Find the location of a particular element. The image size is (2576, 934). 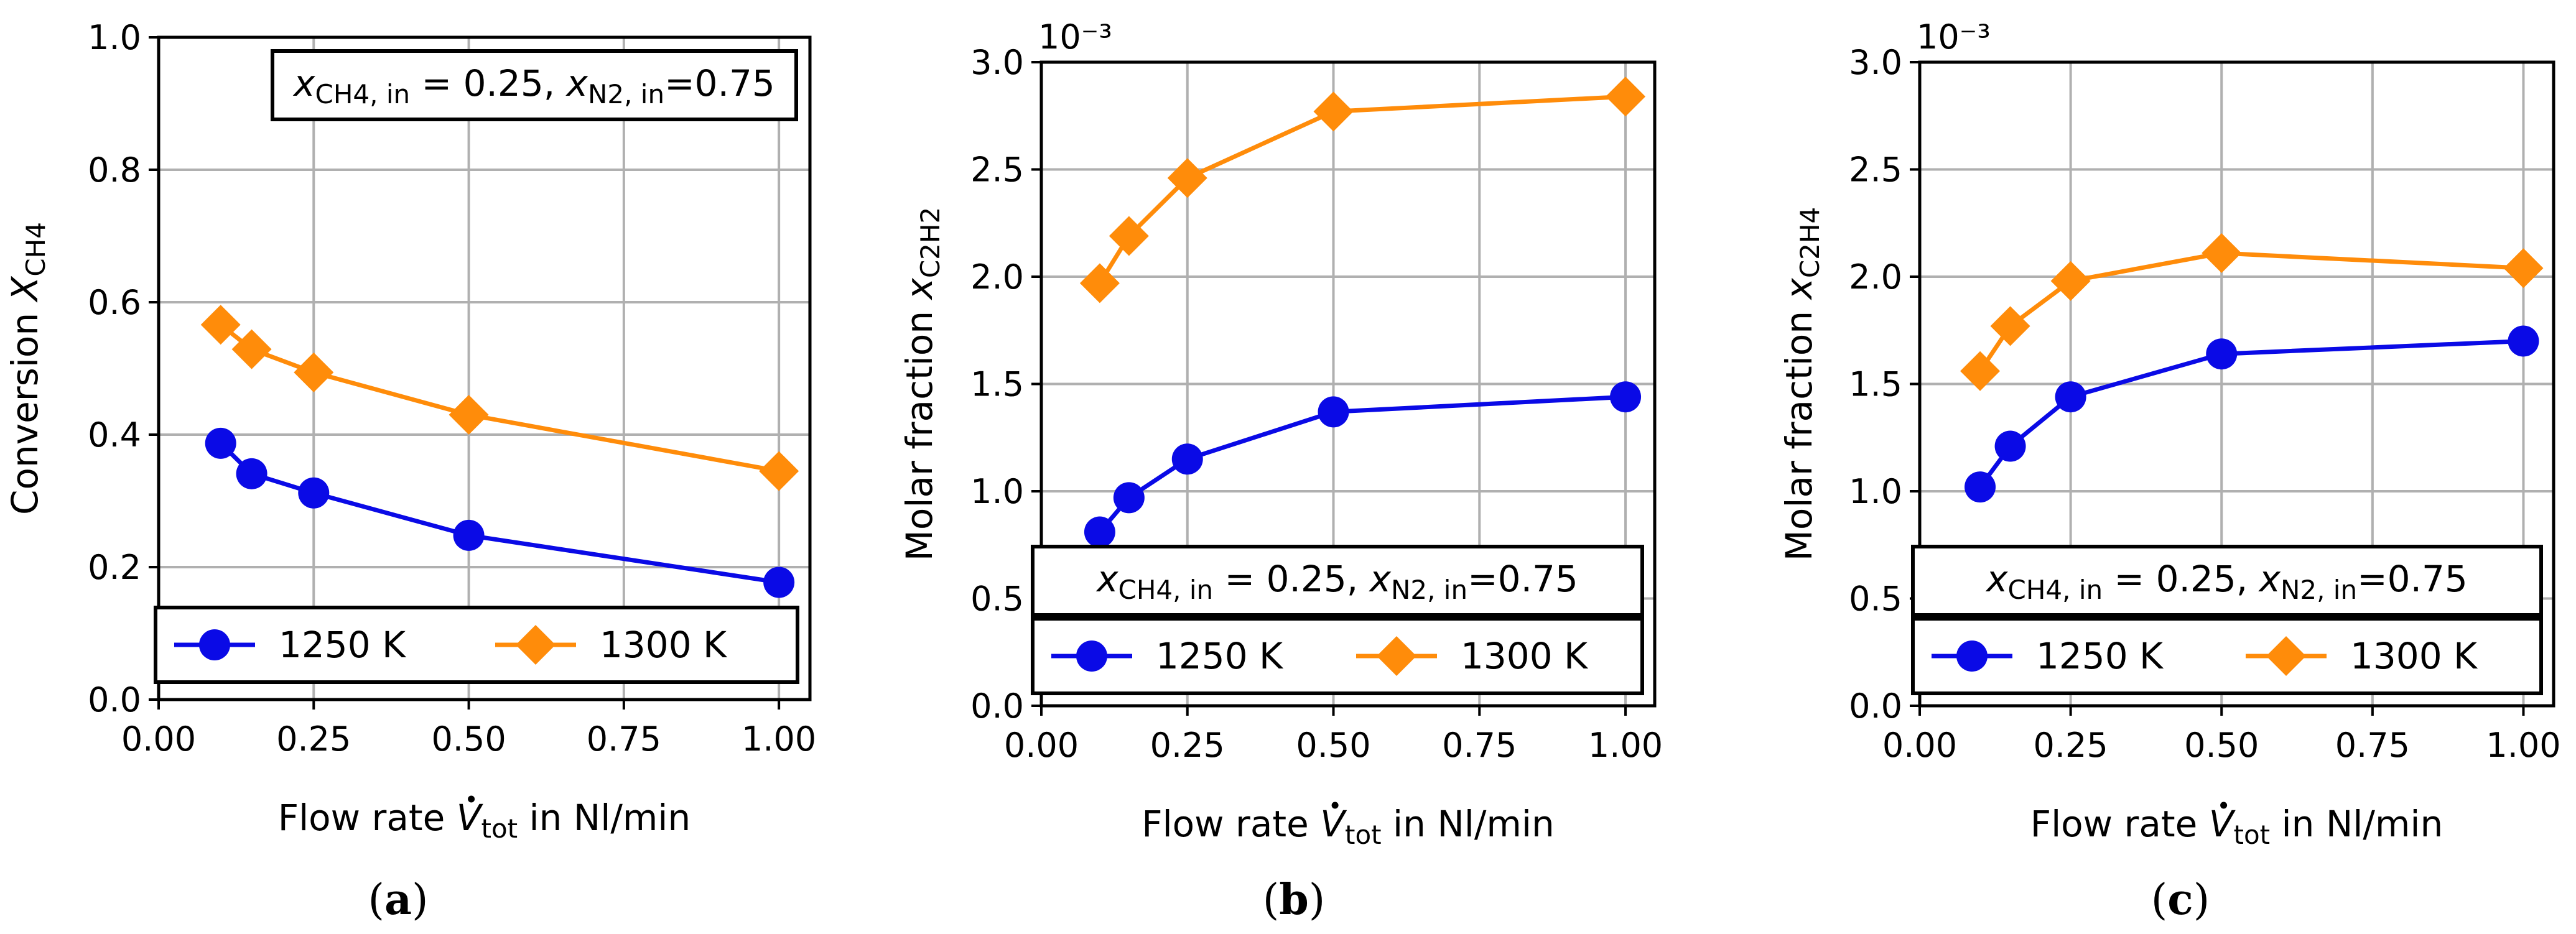

caption-paren-open: ( is located at coordinates (2159, 900).